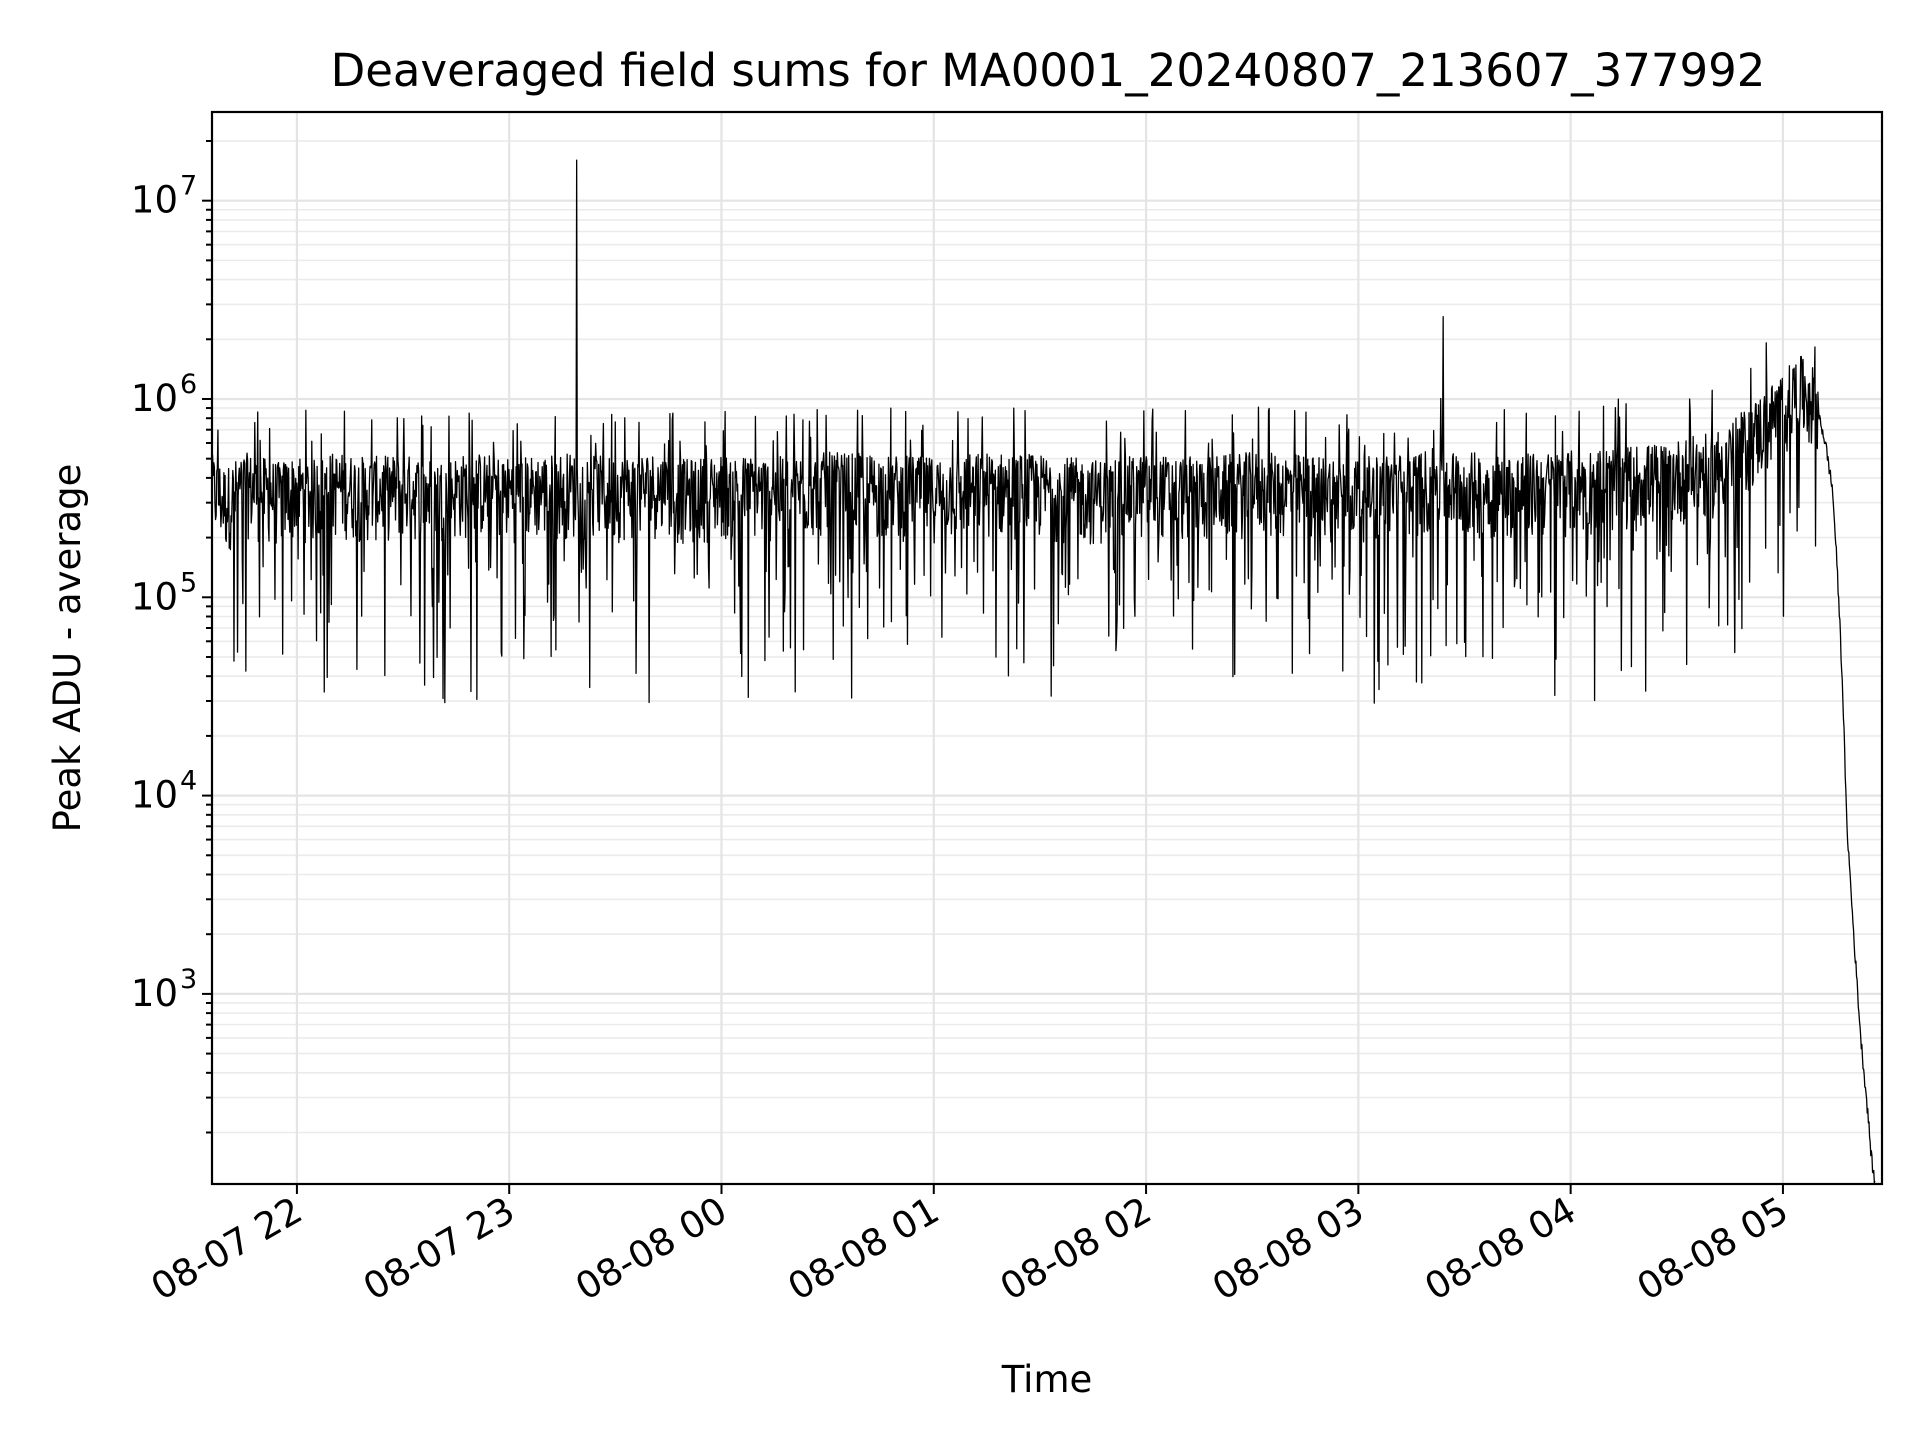 This screenshot has width=1920, height=1440. Describe the element at coordinates (188, 384) in the screenshot. I see `y-tick-label-exponent: 6` at that location.